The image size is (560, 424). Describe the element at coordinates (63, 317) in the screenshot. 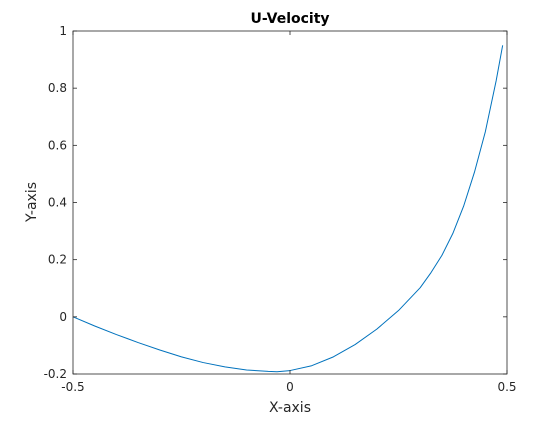

I see `y-tick-label: 0` at that location.